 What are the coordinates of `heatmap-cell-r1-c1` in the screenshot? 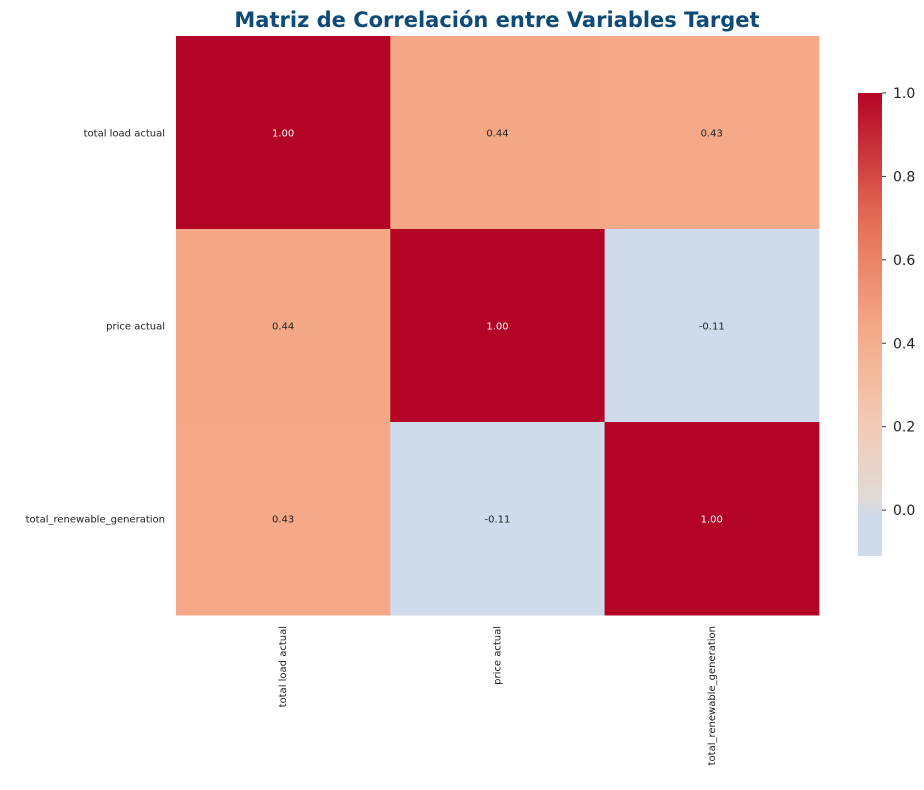 It's located at (498, 326).